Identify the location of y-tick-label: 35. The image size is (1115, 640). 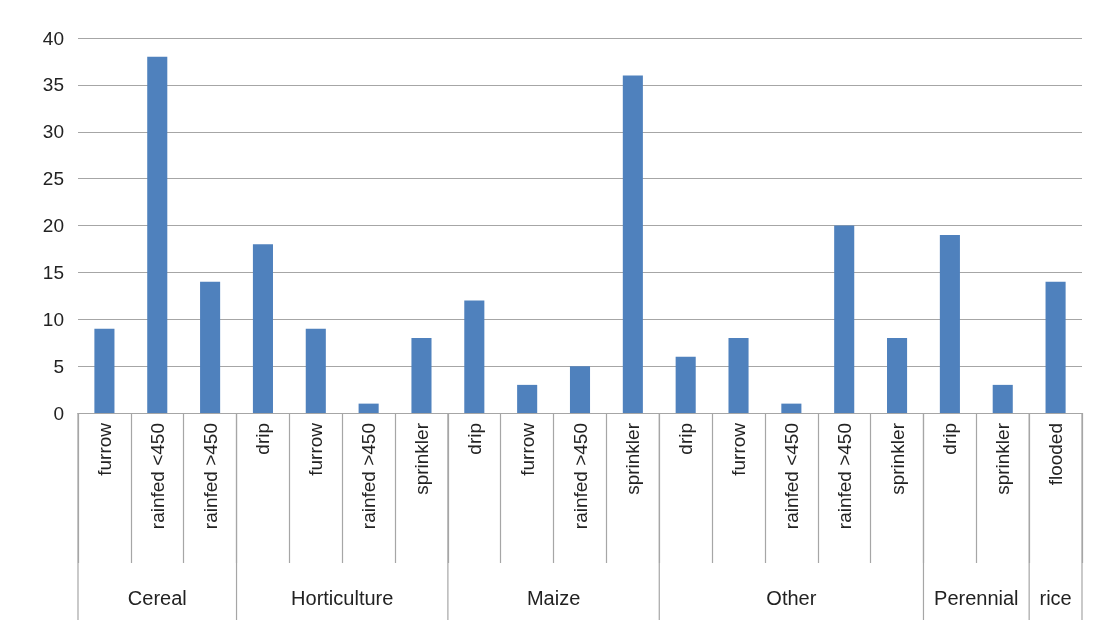
(53, 85).